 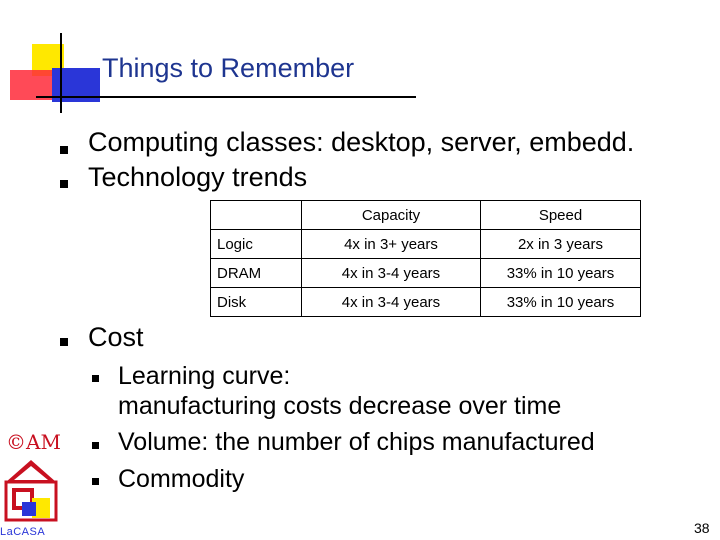 I want to click on table-cell: 4x in 3+ years, so click(x=391, y=244).